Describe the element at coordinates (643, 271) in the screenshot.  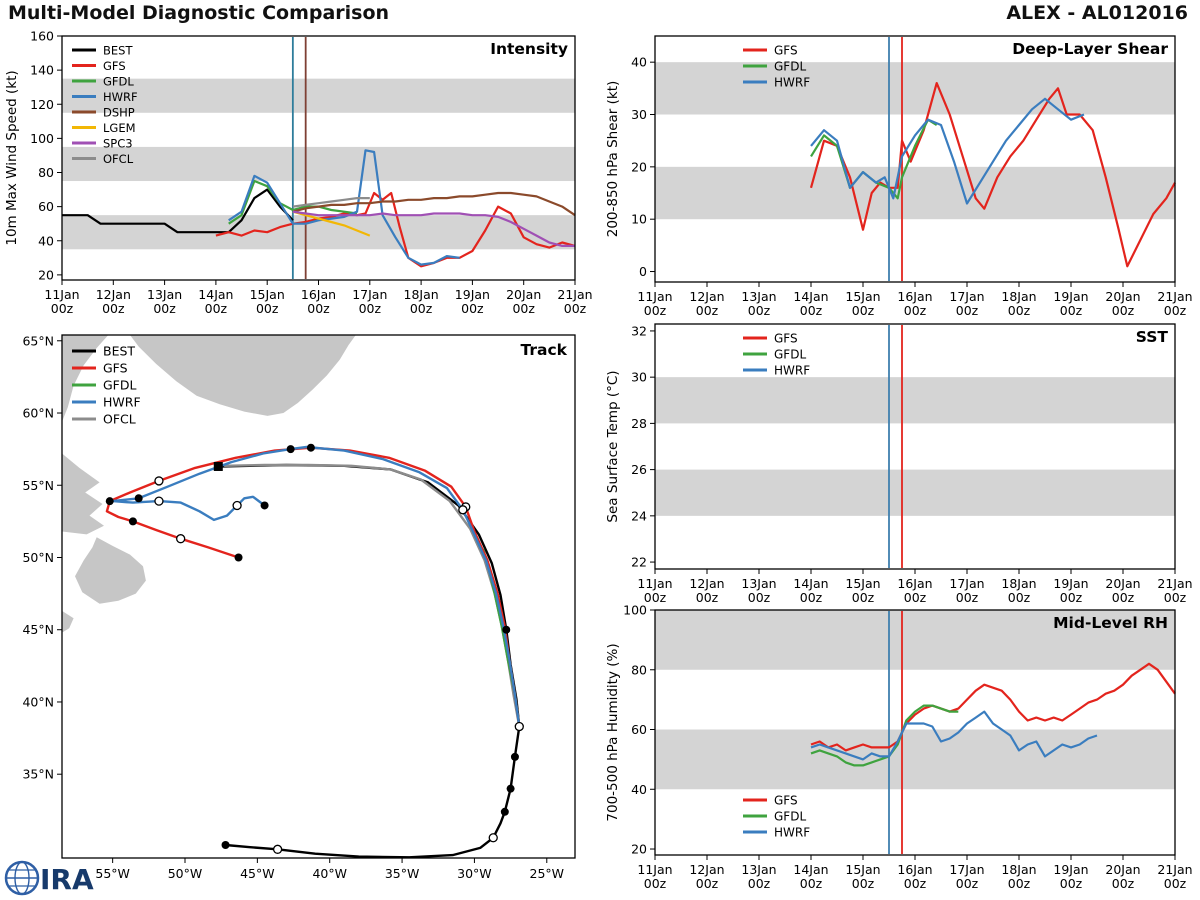
I see `y-tick-label: 0` at that location.